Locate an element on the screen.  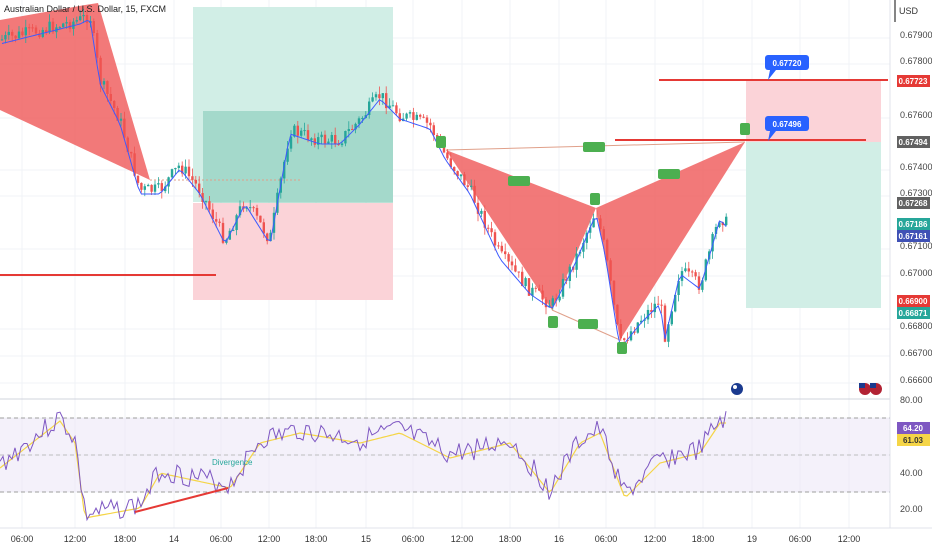
australia-flag-icon is located at coordinates (737, 389).